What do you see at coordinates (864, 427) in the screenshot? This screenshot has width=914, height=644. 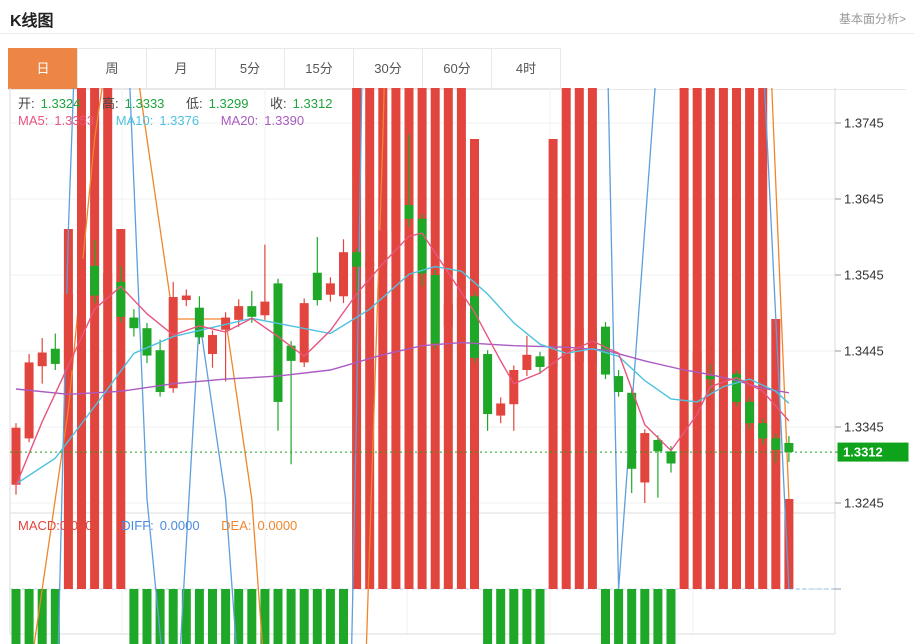 I see `y-axis-tick-label: 1.3345` at bounding box center [864, 427].